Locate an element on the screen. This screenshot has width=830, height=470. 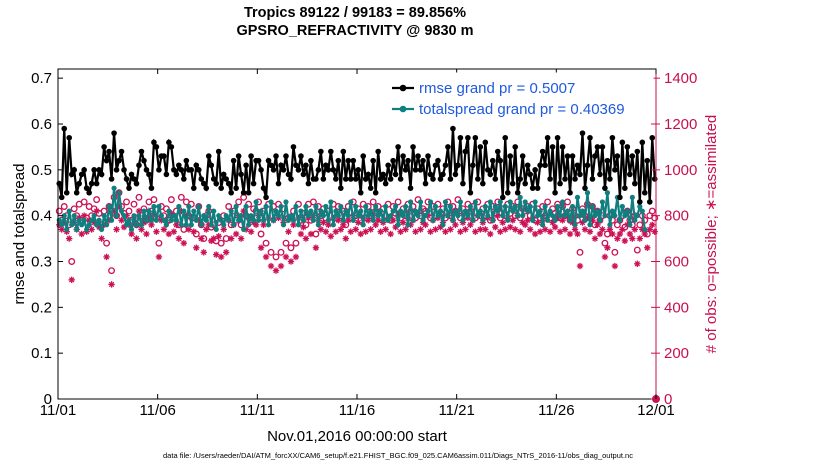
x-tick-label: 11/06 is located at coordinates (157, 410).